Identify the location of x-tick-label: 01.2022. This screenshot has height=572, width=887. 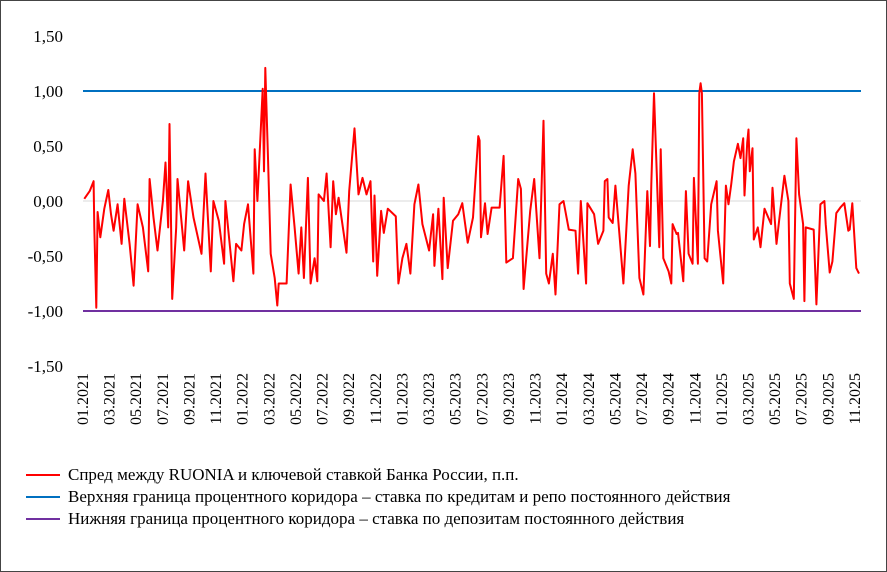
(243, 399).